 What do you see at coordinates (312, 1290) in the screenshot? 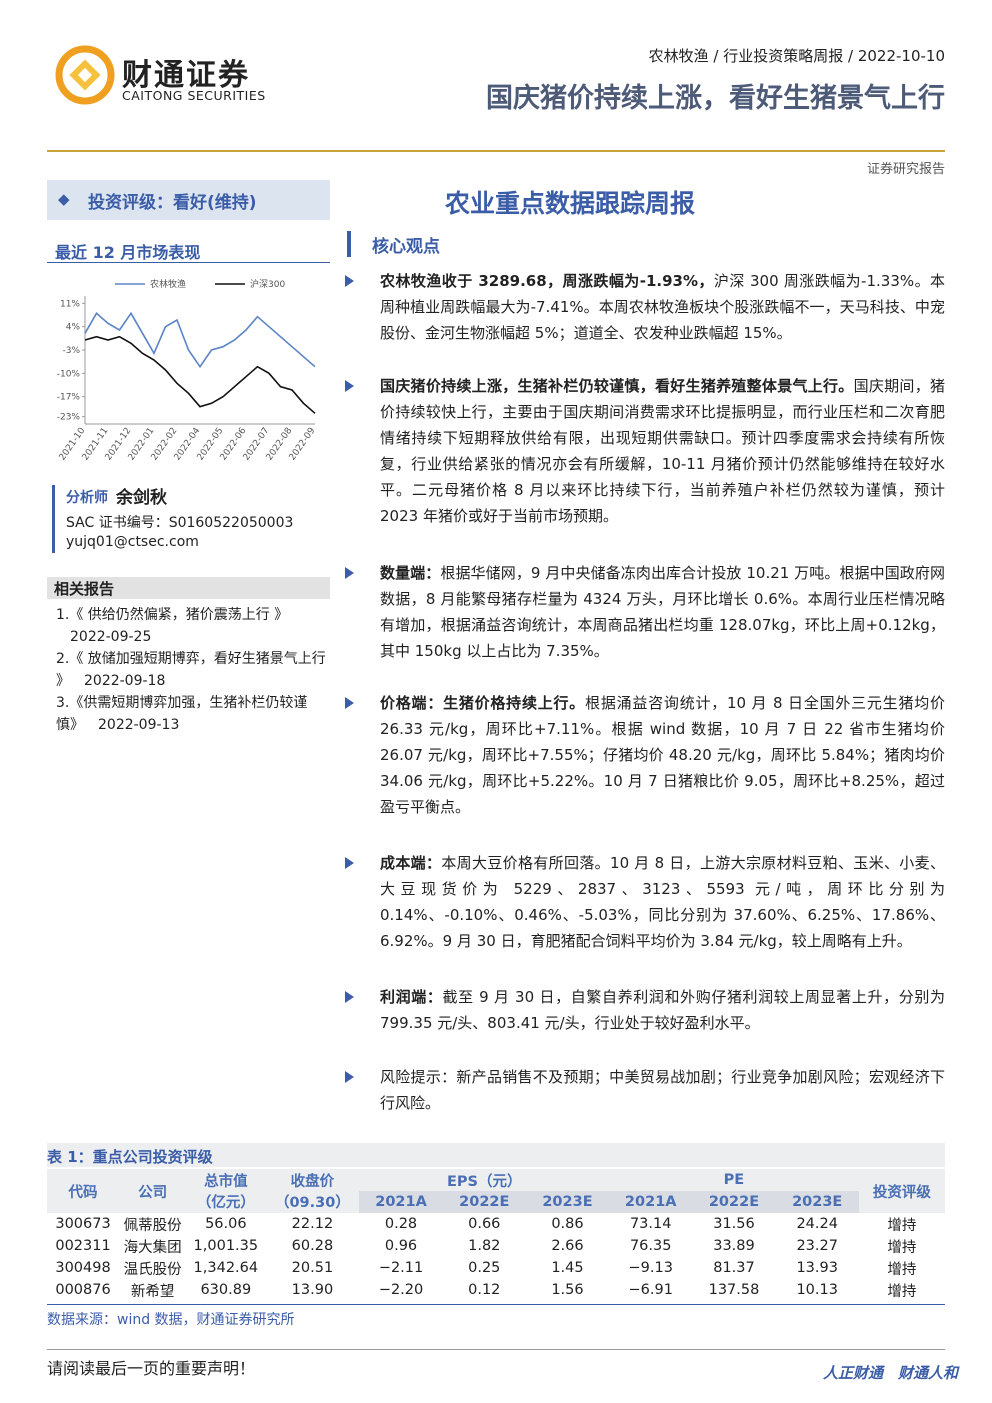
I see `table-cell: 13.90` at bounding box center [312, 1290].